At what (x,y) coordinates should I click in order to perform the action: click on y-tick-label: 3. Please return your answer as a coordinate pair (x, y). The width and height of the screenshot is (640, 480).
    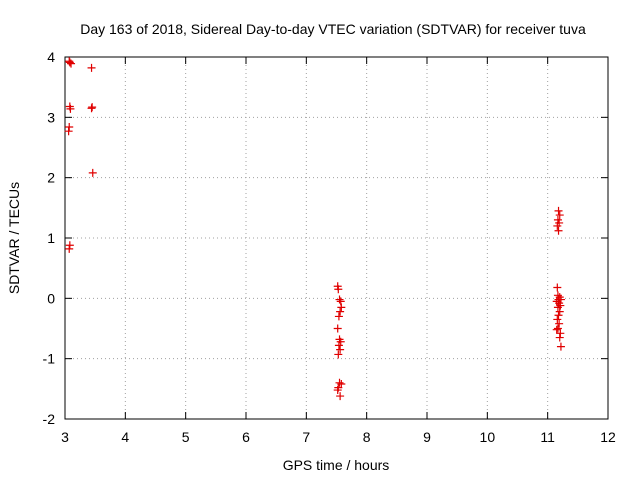
    Looking at the image, I should click on (51, 117).